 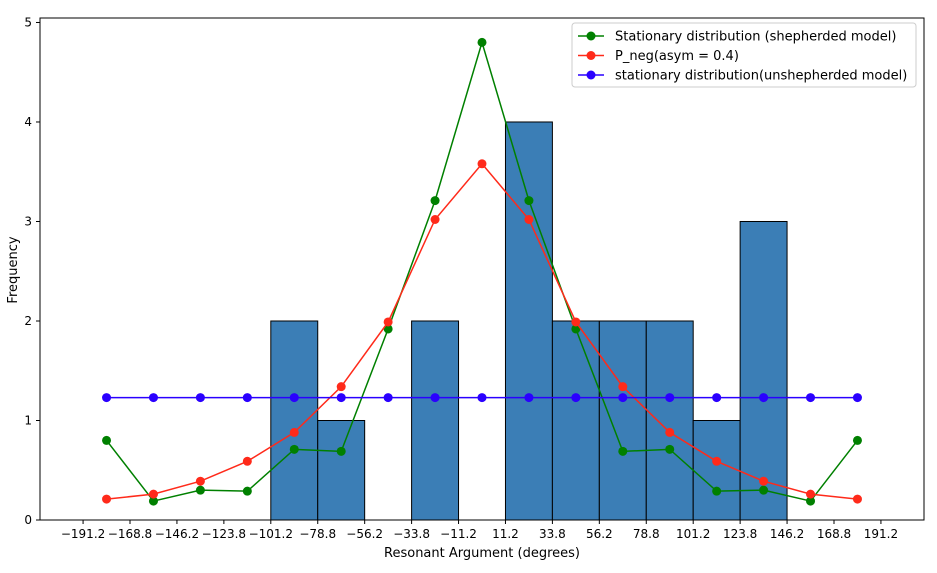 I want to click on y-tick-label: 3, so click(x=28, y=221).